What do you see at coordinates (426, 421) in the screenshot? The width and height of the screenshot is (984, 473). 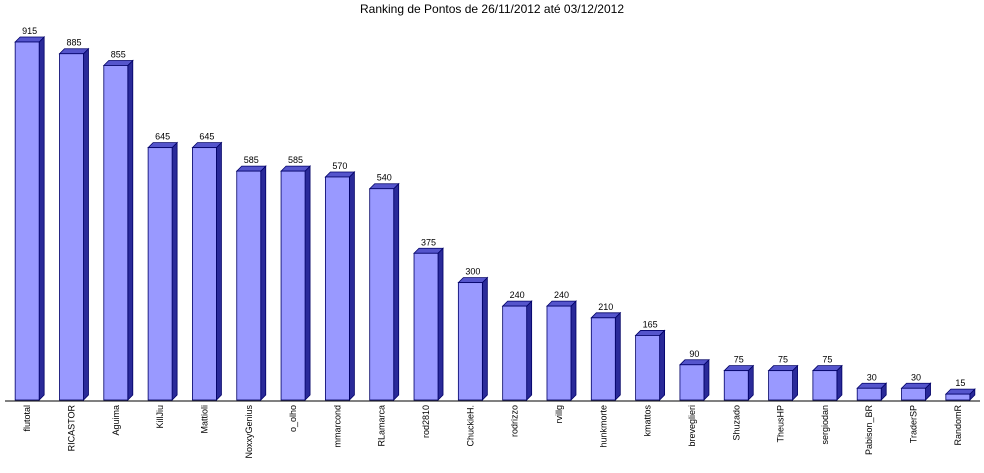 I see `x-tick-label: rod2810` at bounding box center [426, 421].